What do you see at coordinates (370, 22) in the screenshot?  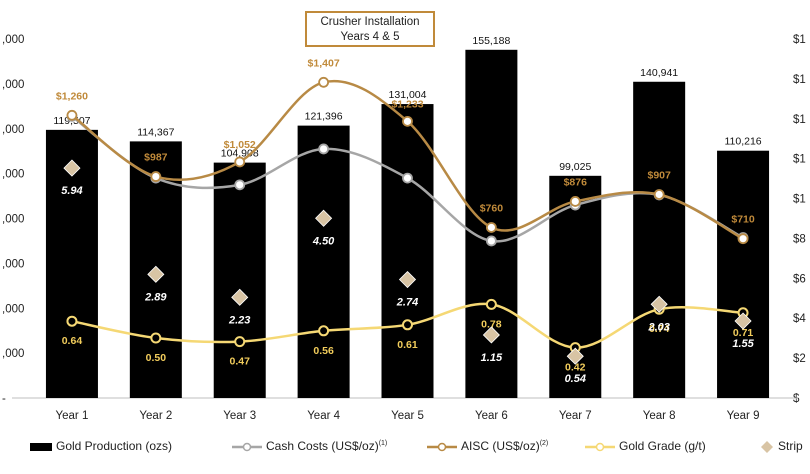 I see `annotation-line-1: Crusher Installation` at bounding box center [370, 22].